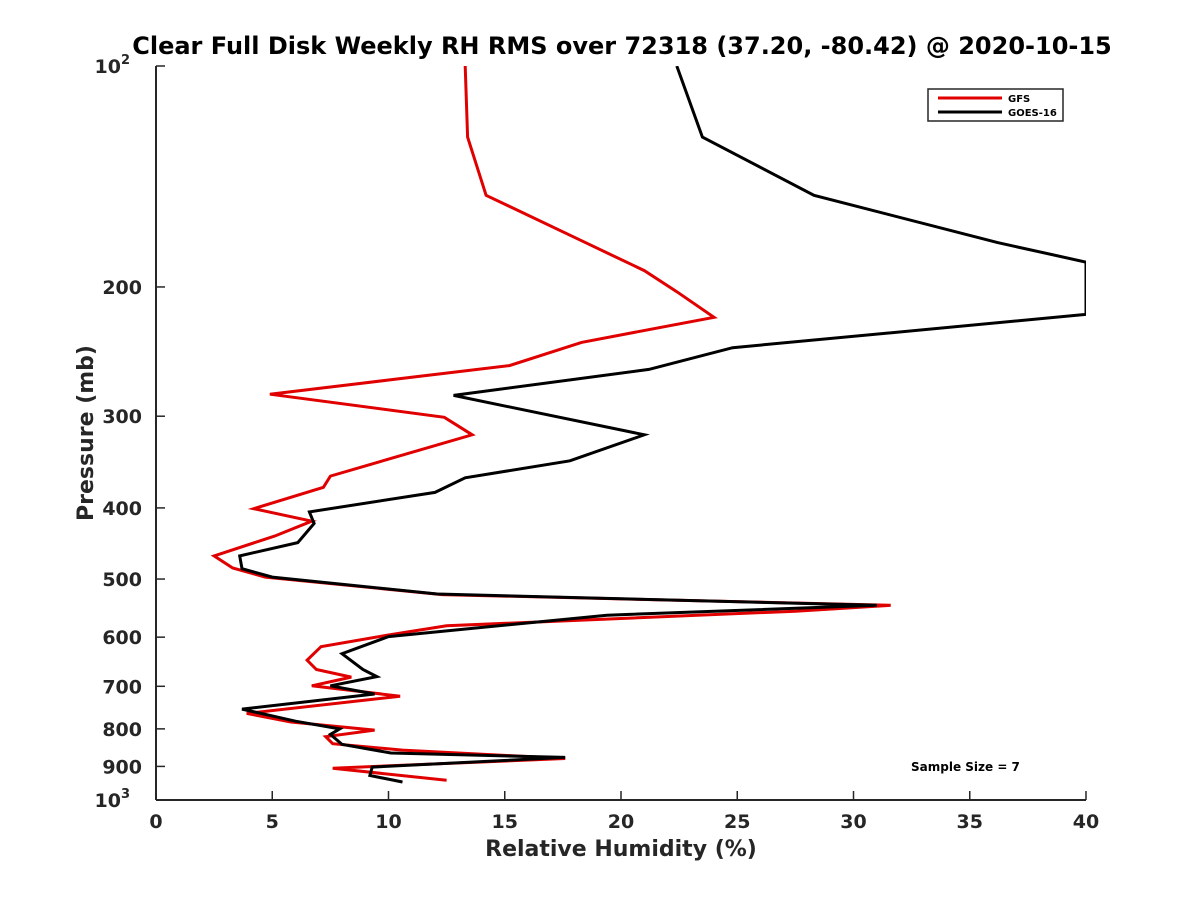  I want to click on y-tick-label: 10², so click(113, 65).